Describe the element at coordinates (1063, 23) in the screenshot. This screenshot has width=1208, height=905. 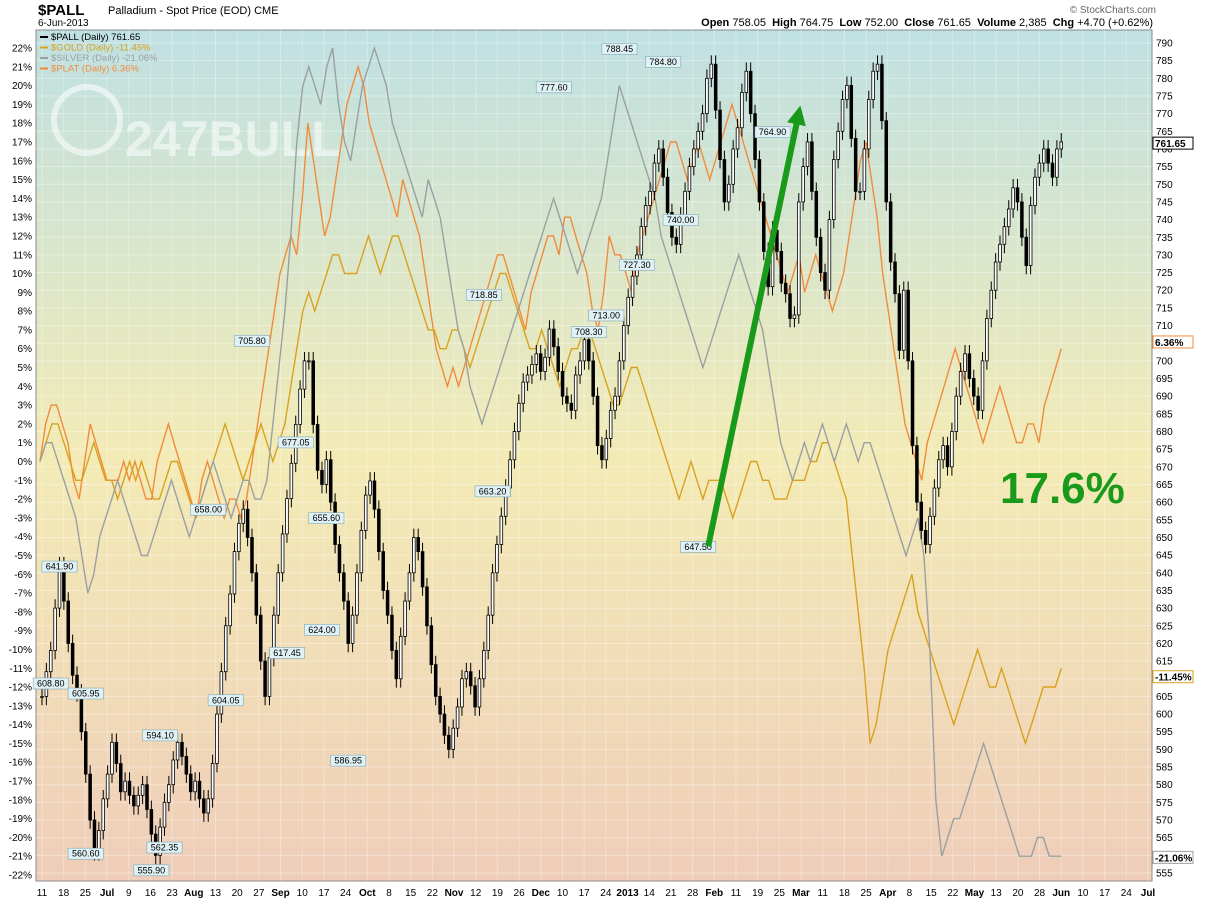
I see `chg-label: Chg` at that location.